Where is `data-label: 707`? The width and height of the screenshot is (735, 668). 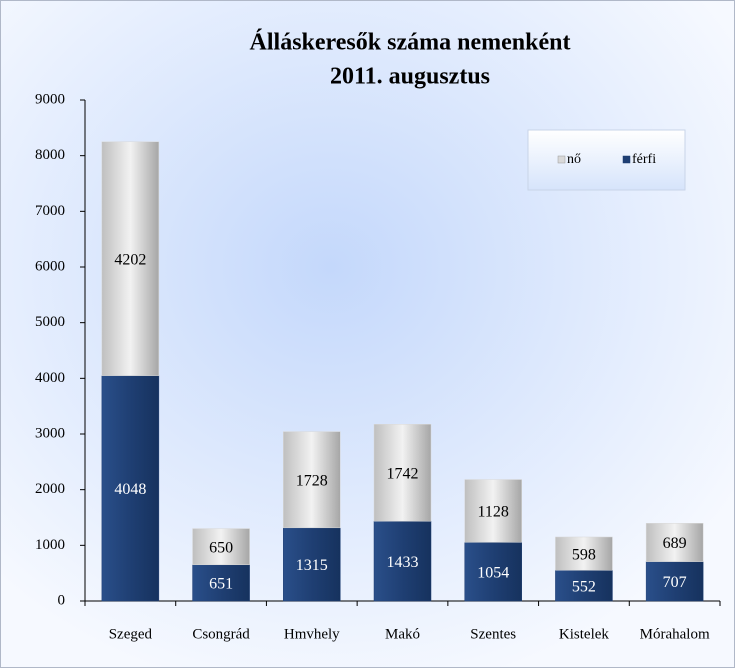 data-label: 707 is located at coordinates (675, 582).